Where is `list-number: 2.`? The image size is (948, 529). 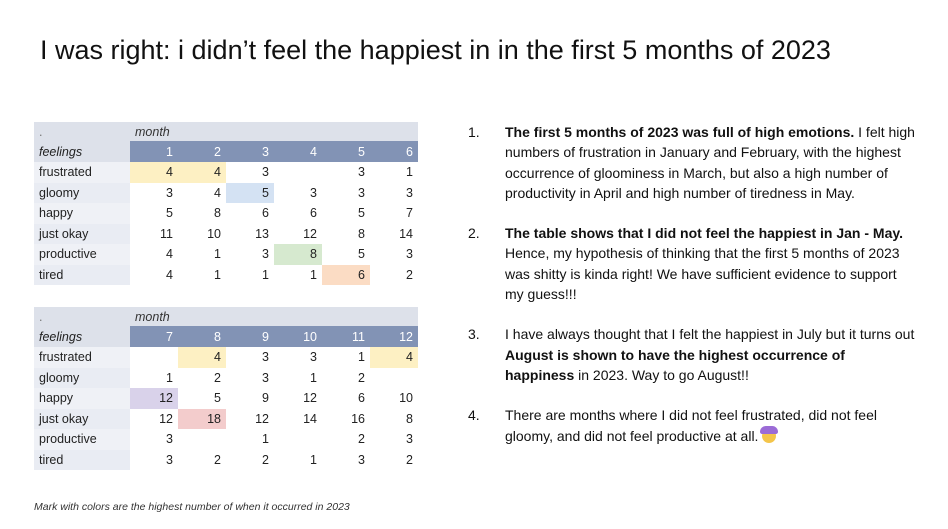
list-number: 2. is located at coordinates (474, 233).